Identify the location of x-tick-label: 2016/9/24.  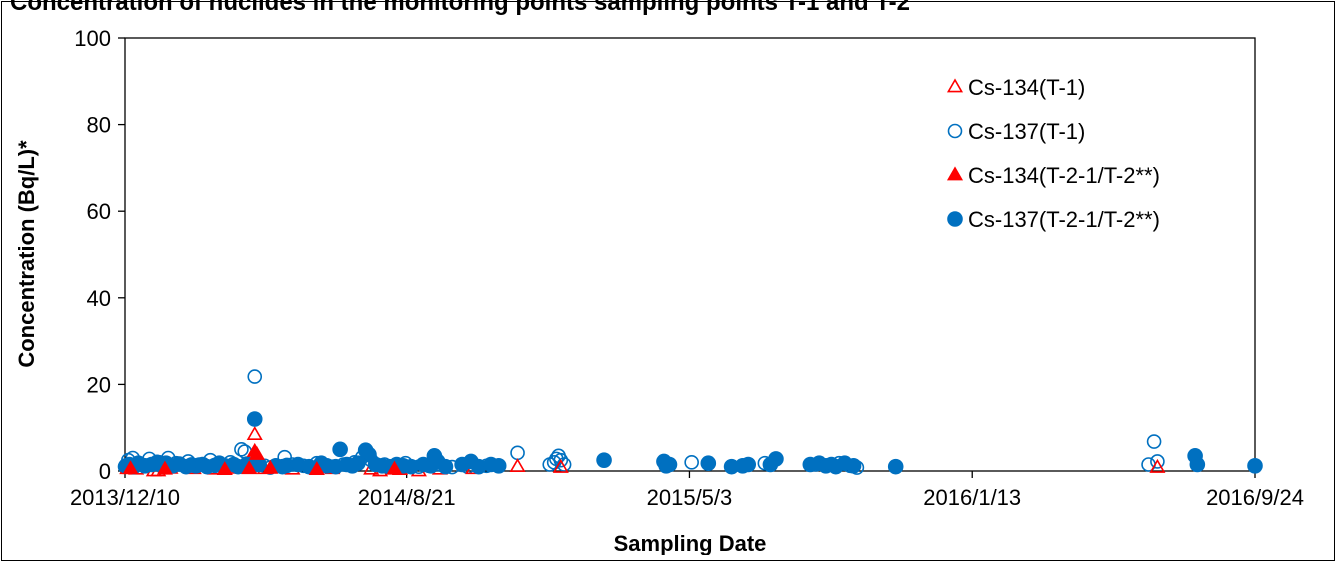
(1255, 497).